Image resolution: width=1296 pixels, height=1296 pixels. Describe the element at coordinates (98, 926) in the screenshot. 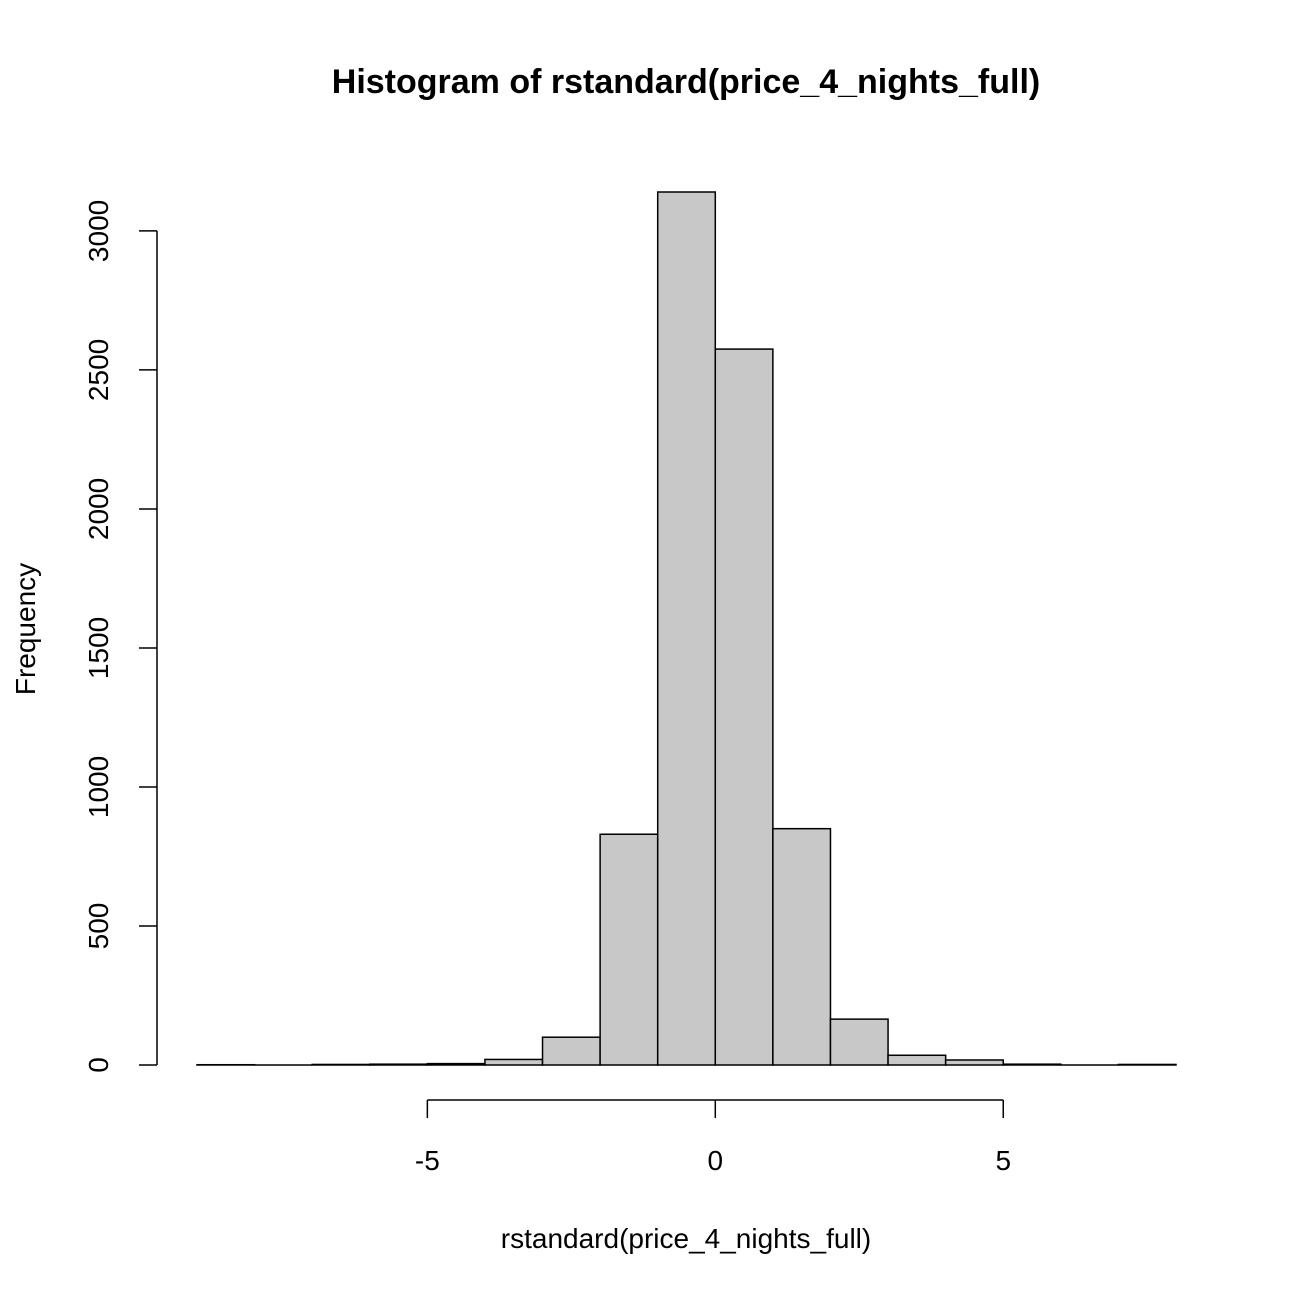

I see `y-tick-label: 500` at that location.